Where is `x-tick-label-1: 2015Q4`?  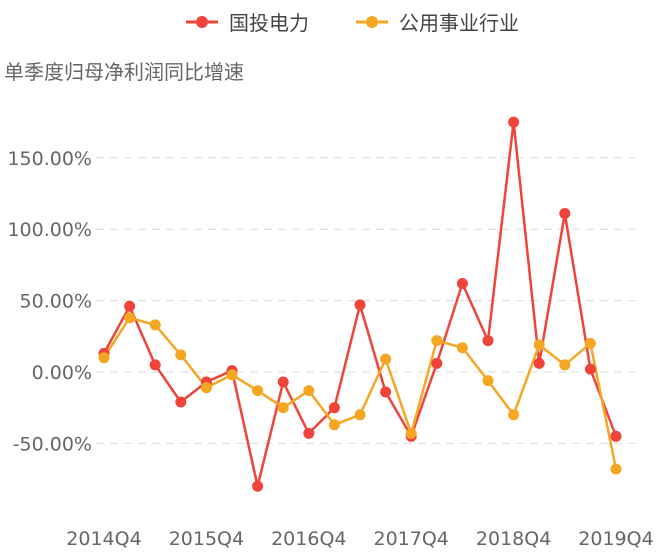
x-tick-label-1: 2015Q4 is located at coordinates (206, 539).